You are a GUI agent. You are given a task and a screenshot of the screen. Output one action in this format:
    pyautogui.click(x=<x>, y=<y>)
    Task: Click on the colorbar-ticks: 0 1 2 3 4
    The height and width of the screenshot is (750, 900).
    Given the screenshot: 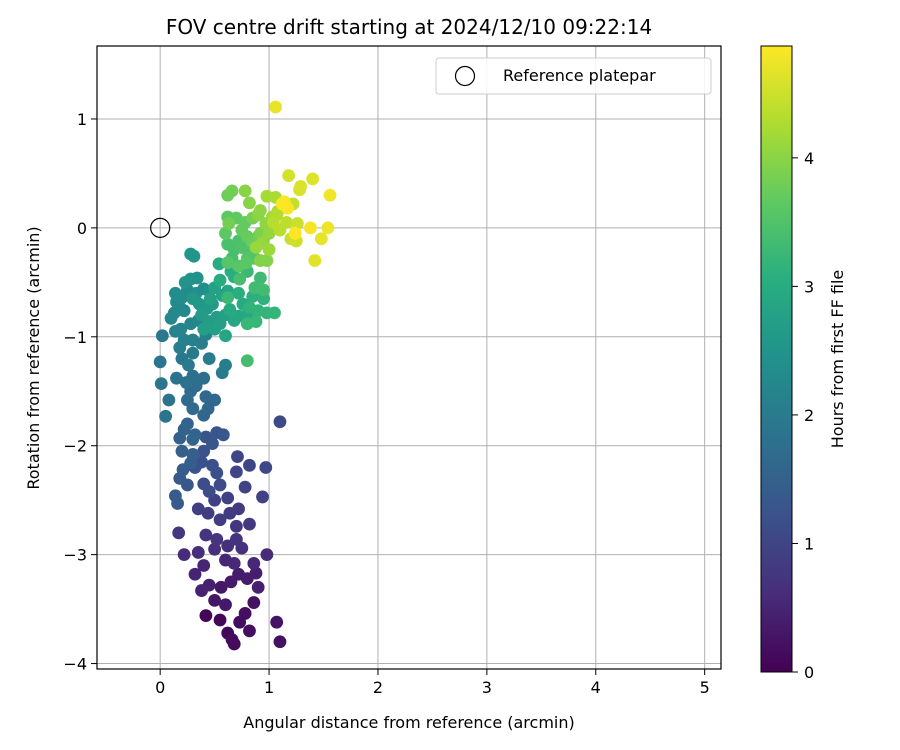 What is the action you would take?
    pyautogui.click(x=803, y=415)
    